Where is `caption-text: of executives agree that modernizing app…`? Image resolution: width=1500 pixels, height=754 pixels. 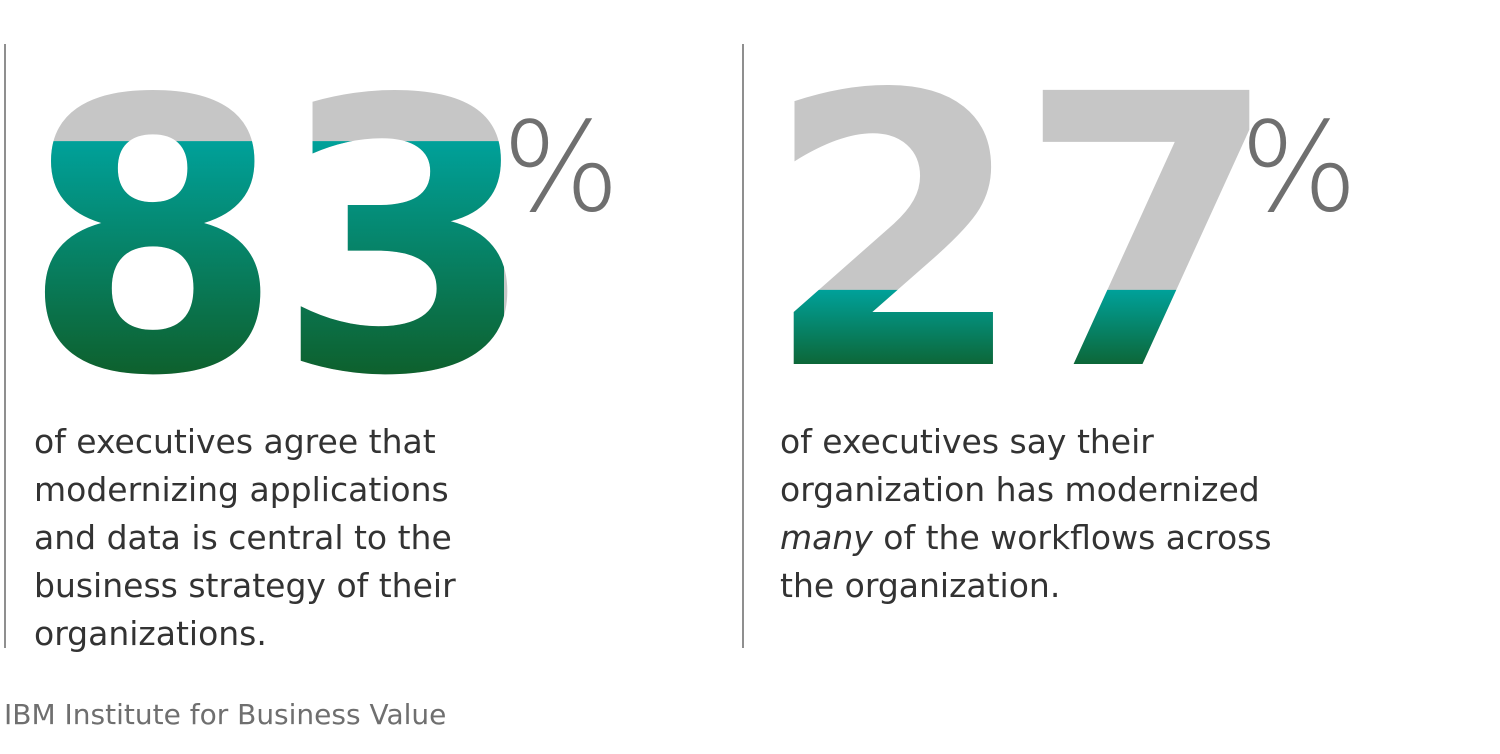 caption-text: of executives agree that modernizing app… is located at coordinates (245, 537).